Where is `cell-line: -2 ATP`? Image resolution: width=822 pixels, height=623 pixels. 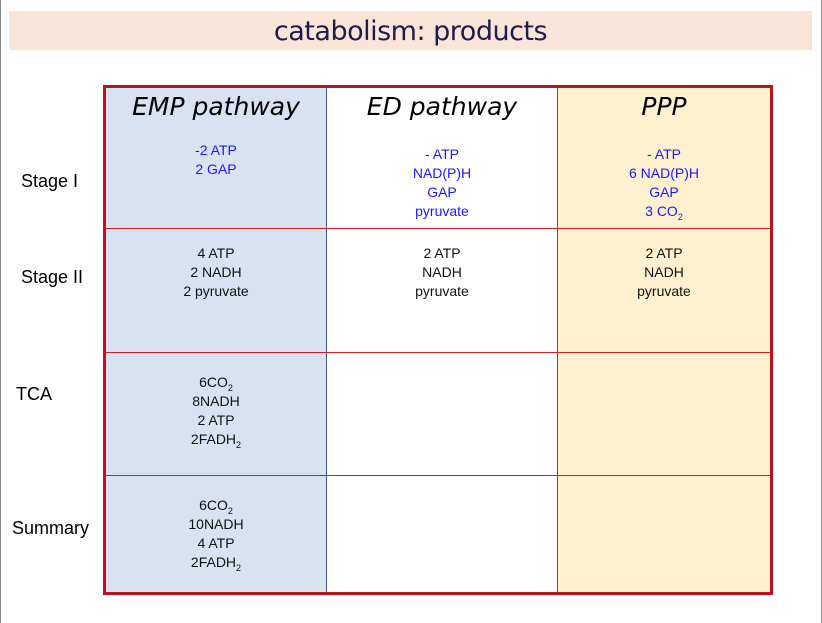
cell-line: -2 ATP is located at coordinates (216, 150).